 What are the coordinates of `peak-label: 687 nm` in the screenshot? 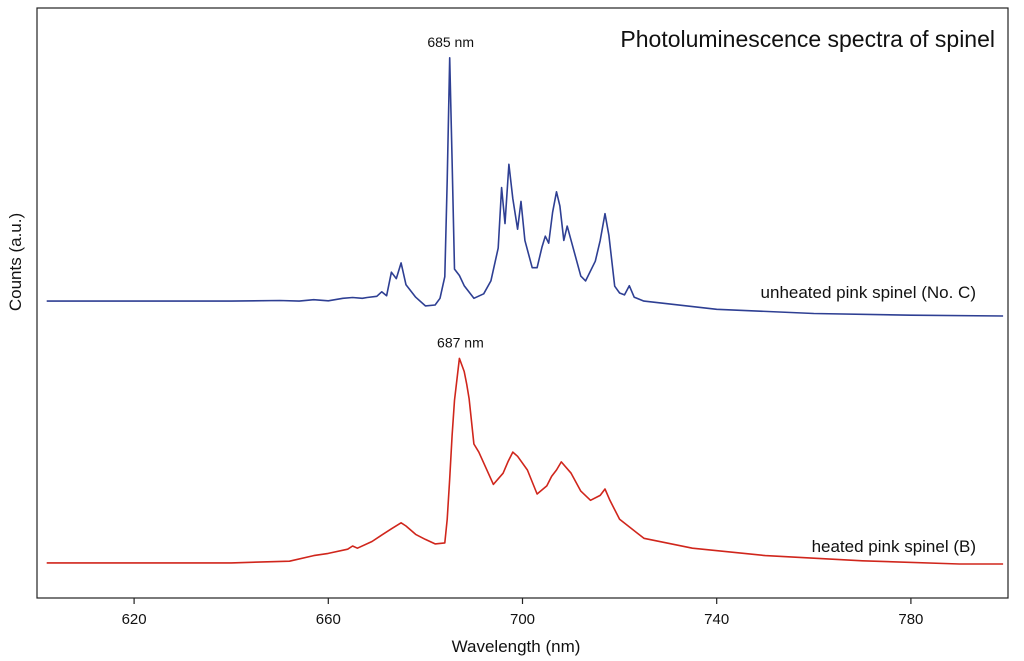 It's located at (460, 342).